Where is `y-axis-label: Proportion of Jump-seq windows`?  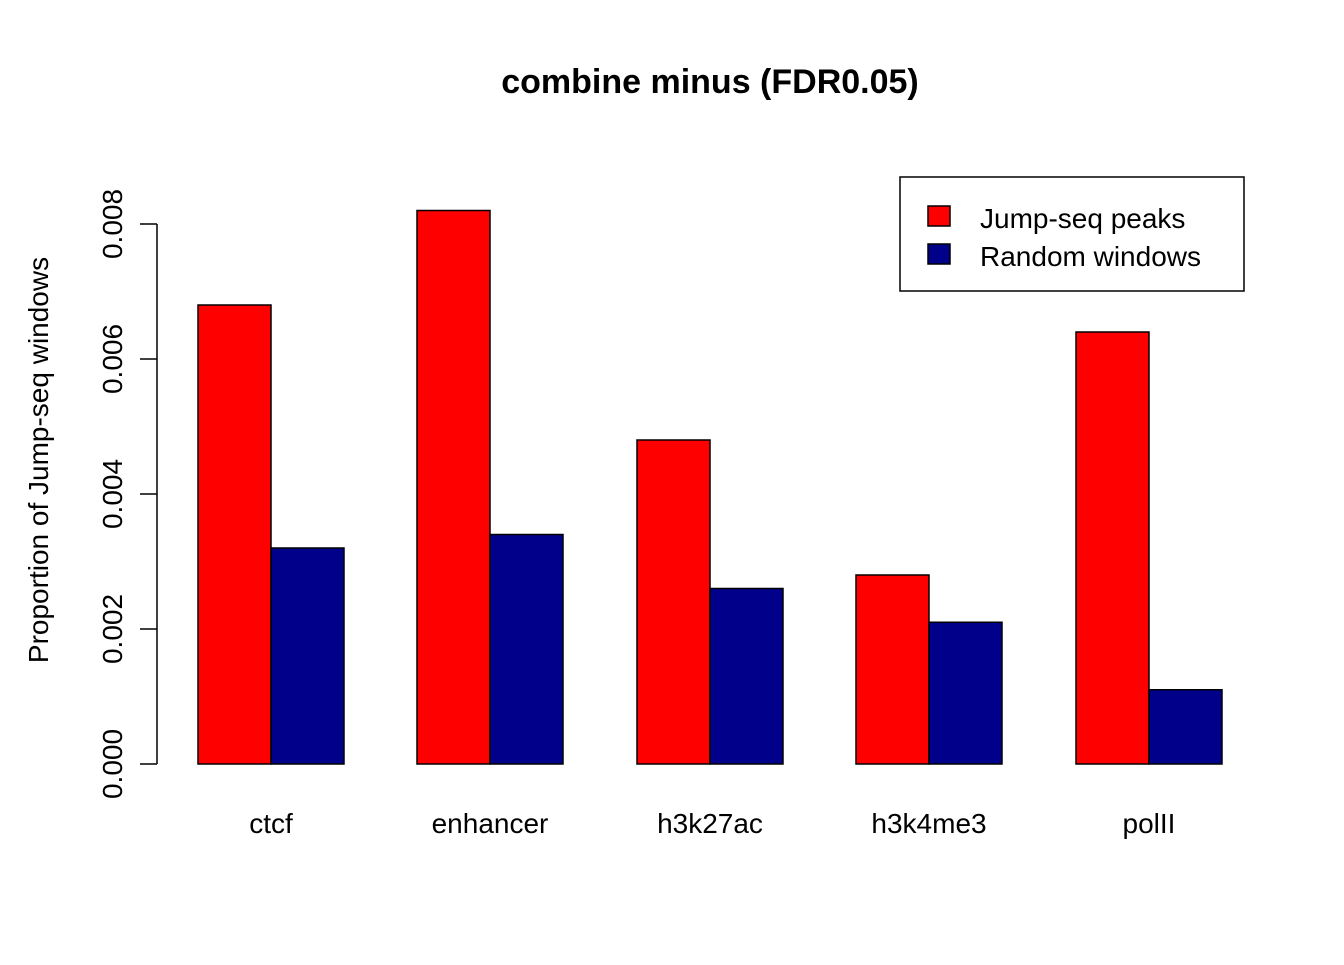
y-axis-label: Proportion of Jump-seq windows is located at coordinates (38, 460).